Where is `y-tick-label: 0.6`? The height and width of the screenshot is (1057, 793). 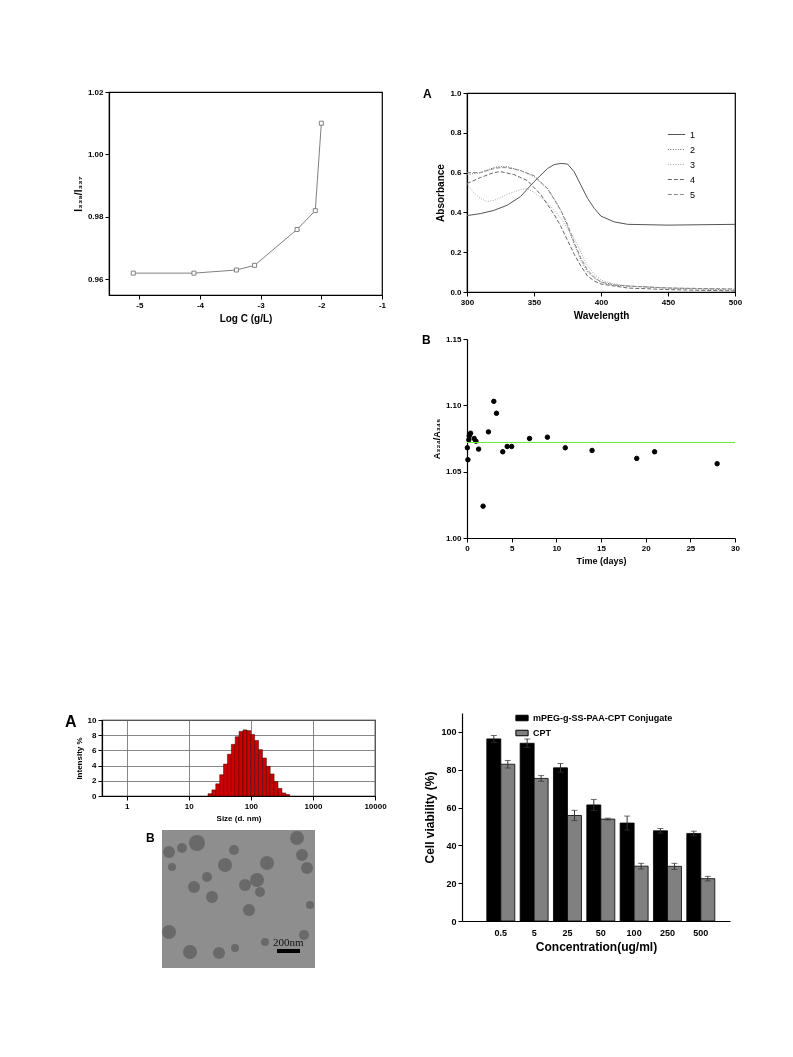 y-tick-label: 0.6 is located at coordinates (456, 173).